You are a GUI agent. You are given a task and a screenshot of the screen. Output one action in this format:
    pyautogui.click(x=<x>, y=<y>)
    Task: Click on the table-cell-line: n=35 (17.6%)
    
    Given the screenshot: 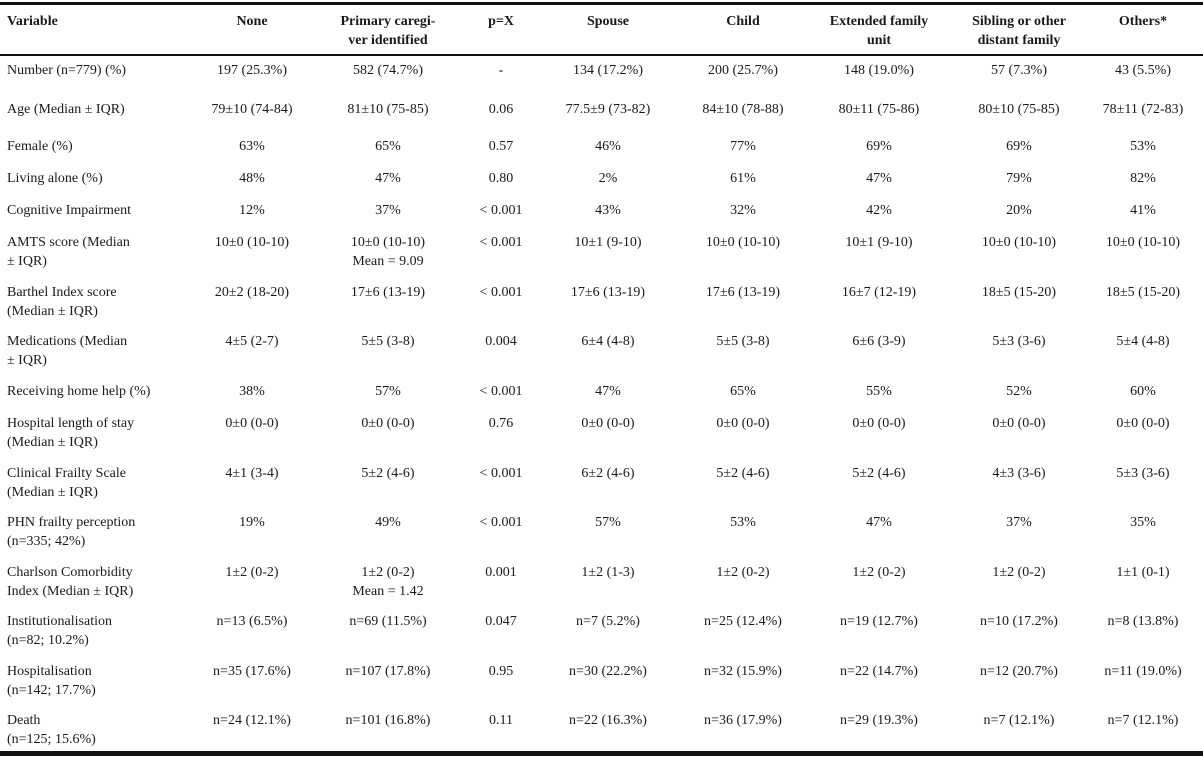 What is the action you would take?
    pyautogui.click(x=252, y=671)
    